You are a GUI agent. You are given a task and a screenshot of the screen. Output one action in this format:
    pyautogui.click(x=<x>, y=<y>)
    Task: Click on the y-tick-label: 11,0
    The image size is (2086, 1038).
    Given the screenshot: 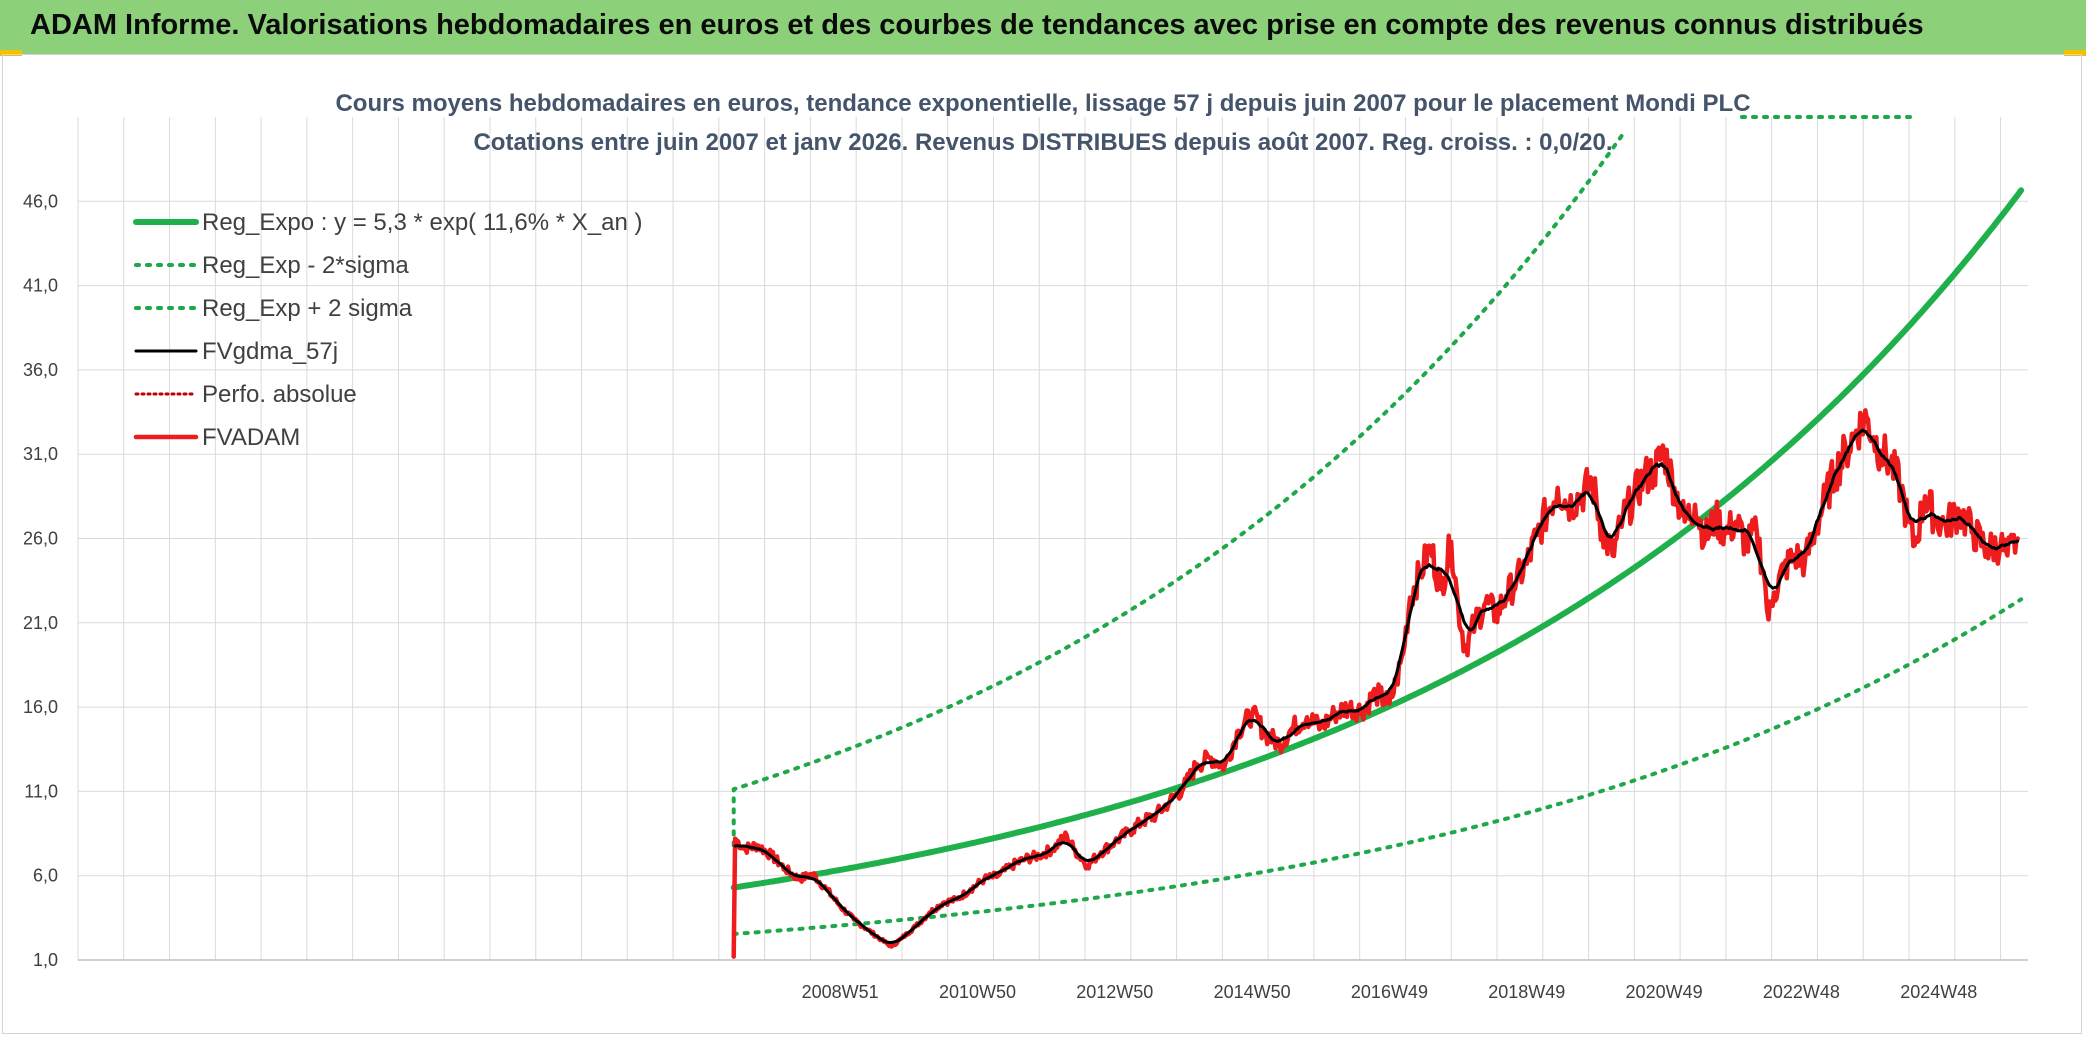 What is the action you would take?
    pyautogui.click(x=41, y=791)
    